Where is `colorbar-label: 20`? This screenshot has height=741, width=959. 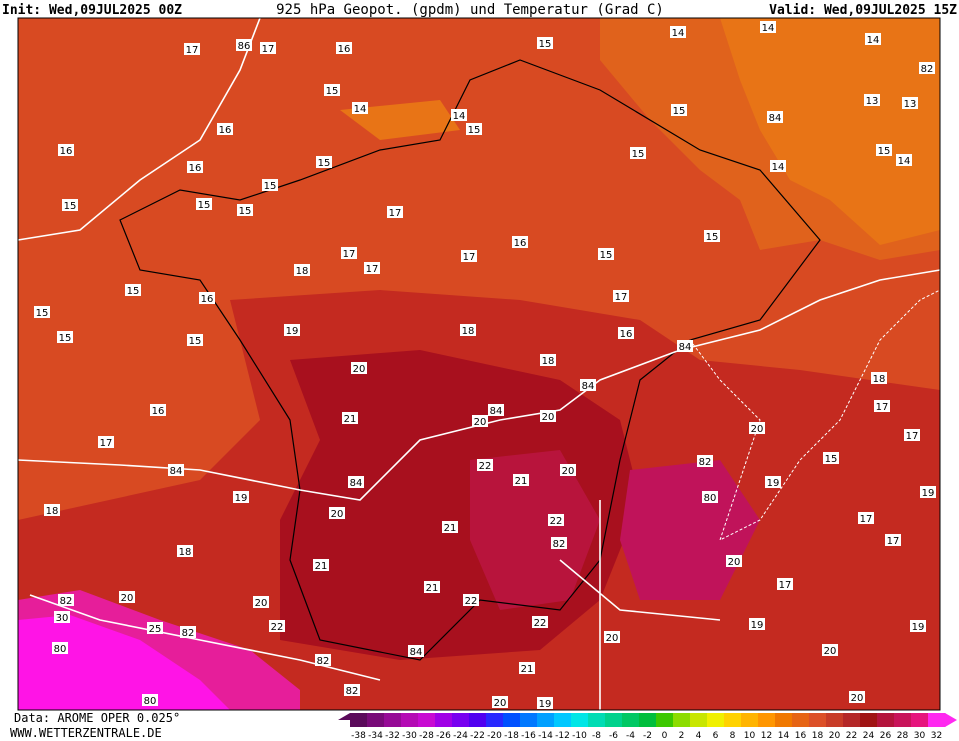
colorbar-label: 20 is located at coordinates (835, 736).